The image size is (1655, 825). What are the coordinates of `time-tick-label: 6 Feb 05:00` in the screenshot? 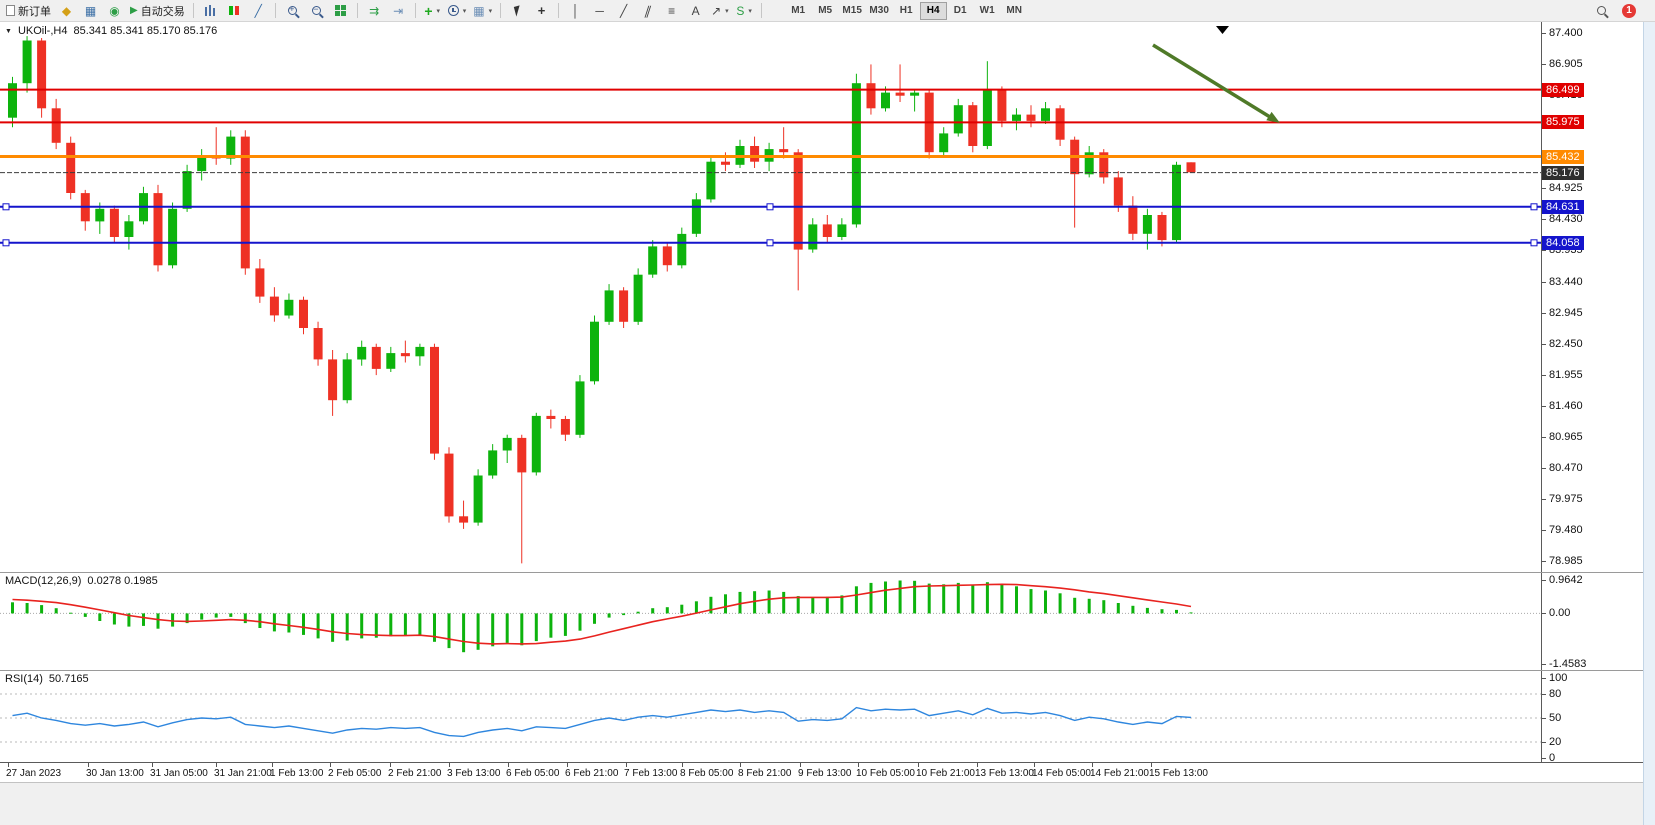 It's located at (533, 773).